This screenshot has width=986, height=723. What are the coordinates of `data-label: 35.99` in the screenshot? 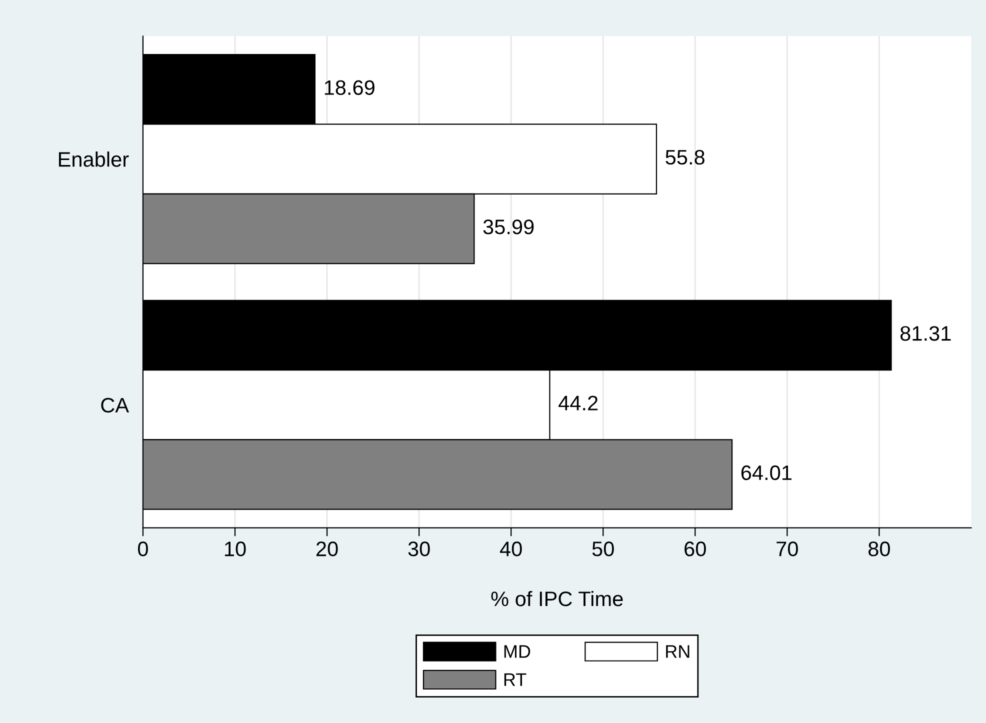 It's located at (508, 227).